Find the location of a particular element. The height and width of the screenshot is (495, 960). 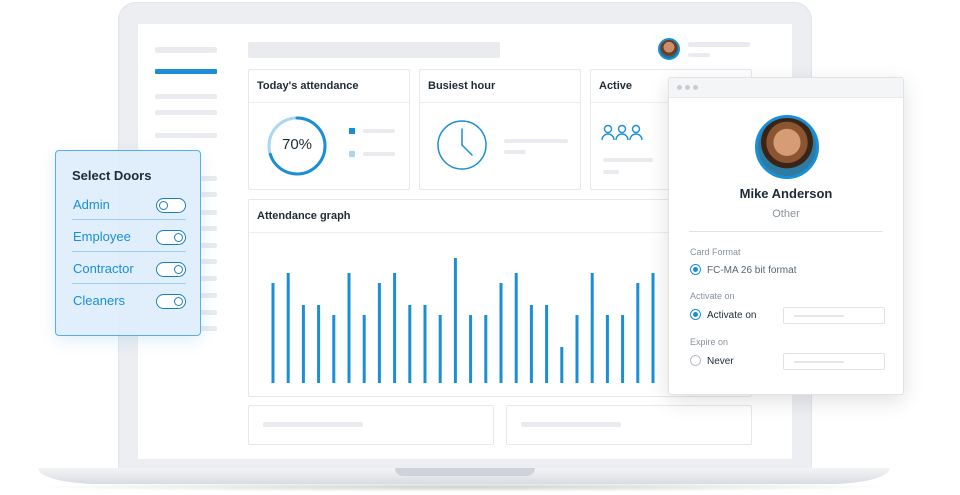

card-format-label: Card Format is located at coordinates (715, 252).